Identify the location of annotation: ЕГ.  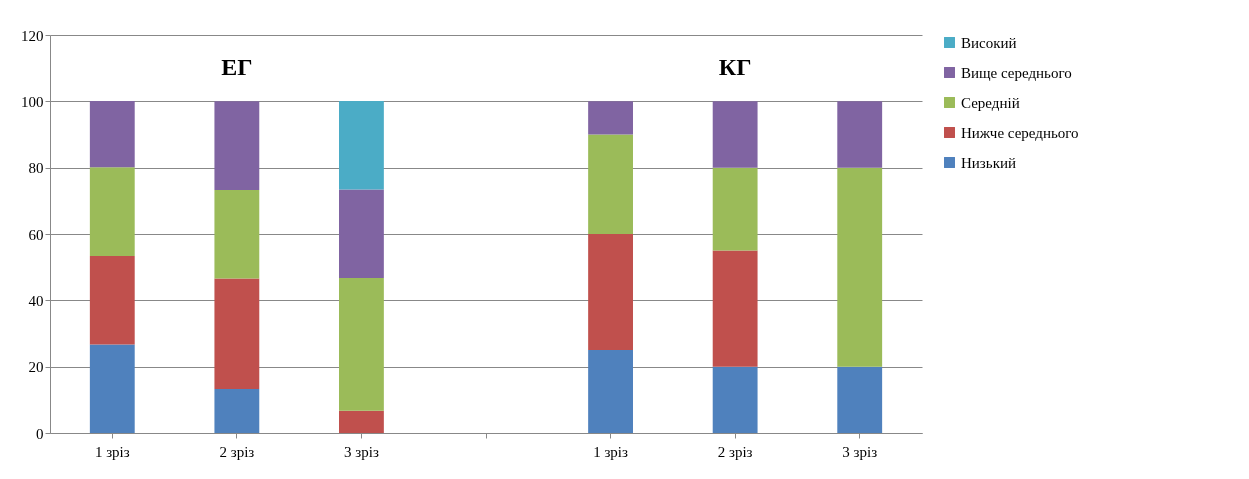
(237, 67).